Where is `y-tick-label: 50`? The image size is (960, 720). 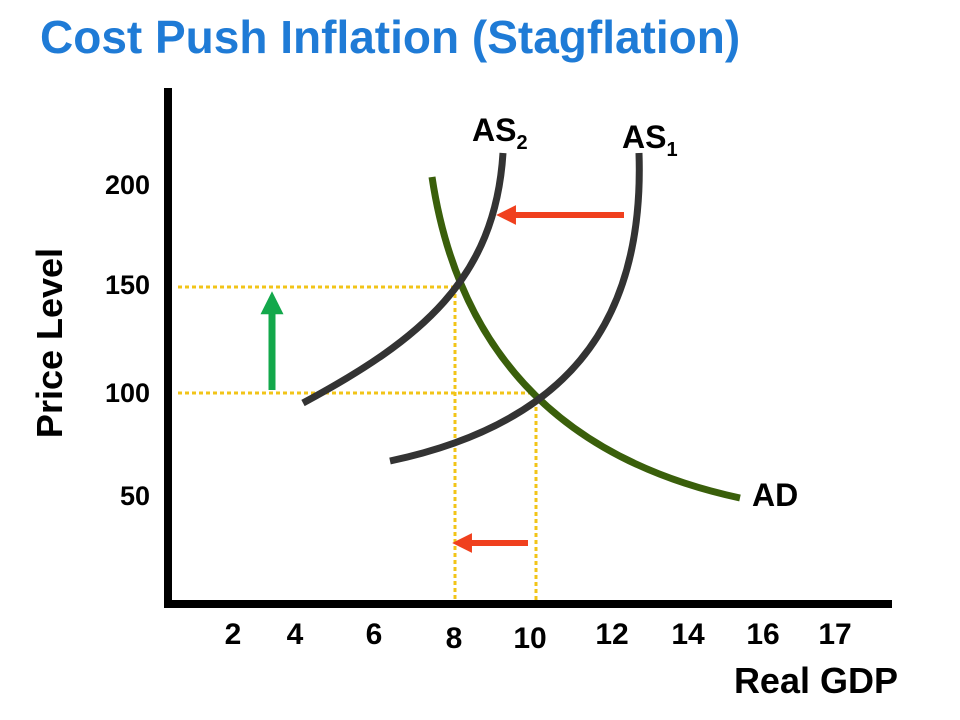 y-tick-label: 50 is located at coordinates (135, 496).